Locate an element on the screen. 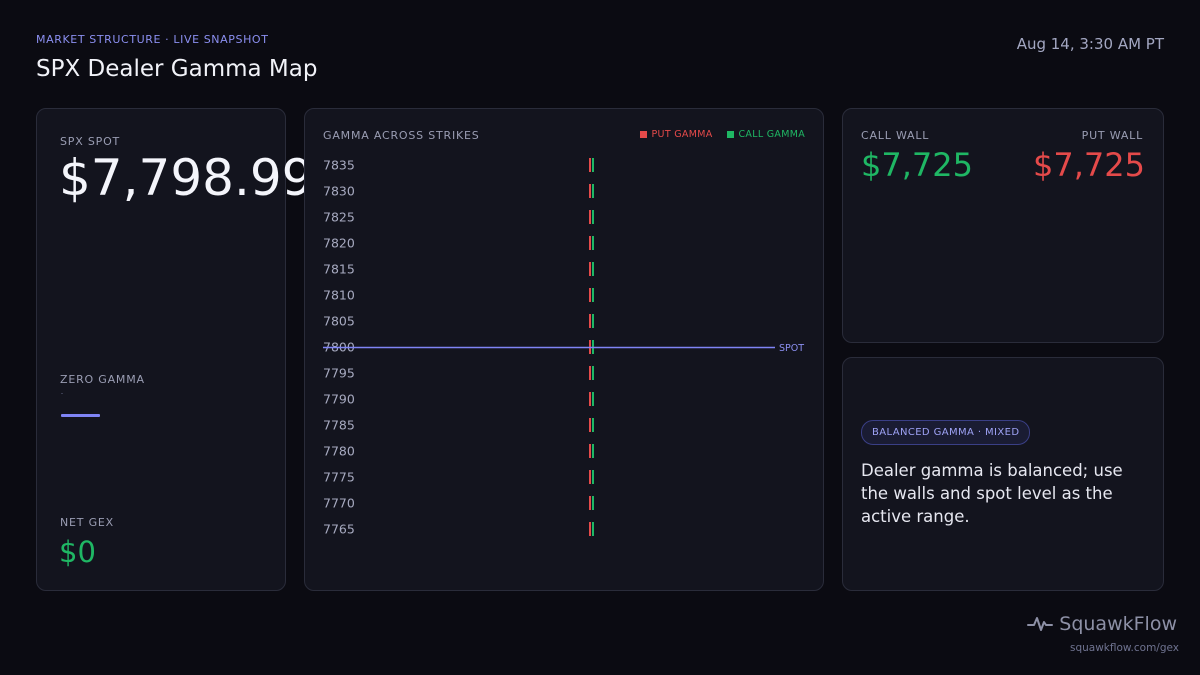 Image resolution: width=1200 pixels, height=675 pixels. spot-tag: SPOT is located at coordinates (791, 348).